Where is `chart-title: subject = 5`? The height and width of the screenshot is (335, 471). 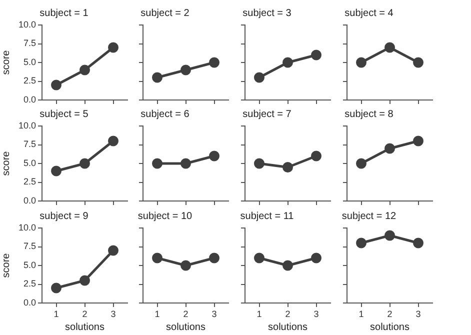
chart-title: subject = 5 is located at coordinates (64, 114).